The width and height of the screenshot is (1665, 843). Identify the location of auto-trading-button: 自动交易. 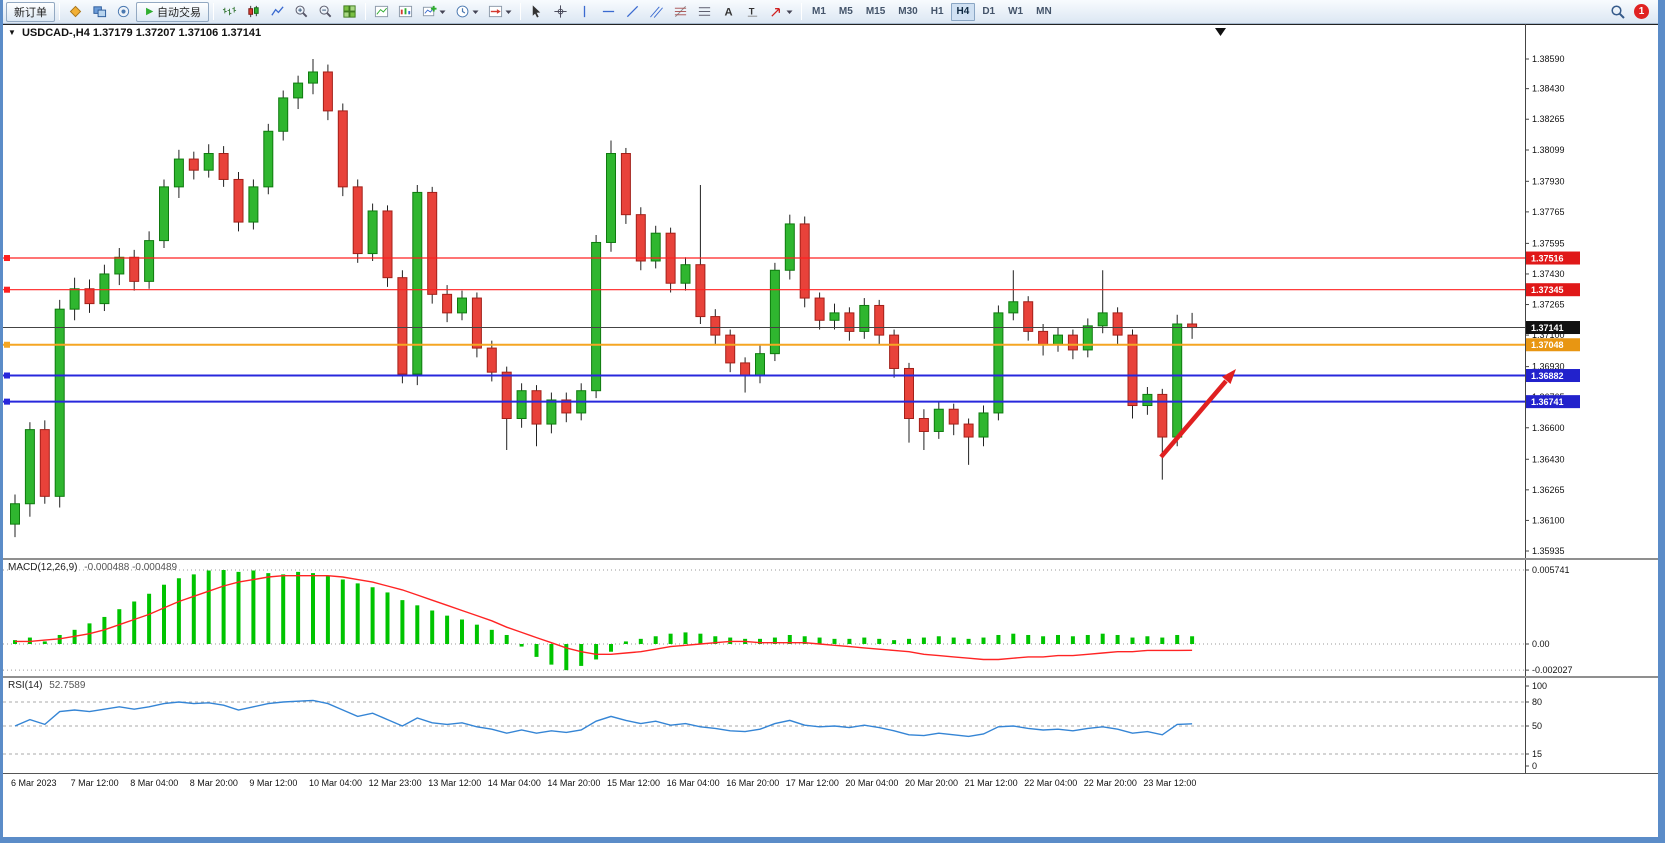
(172, 11).